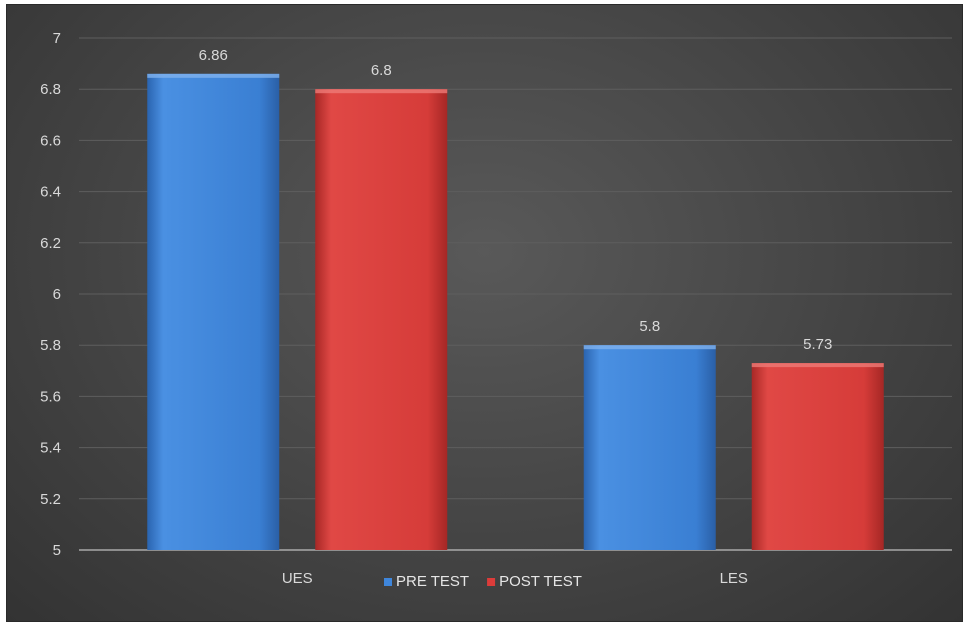  Describe the element at coordinates (50, 345) in the screenshot. I see `y-tick-label: 5.8` at that location.